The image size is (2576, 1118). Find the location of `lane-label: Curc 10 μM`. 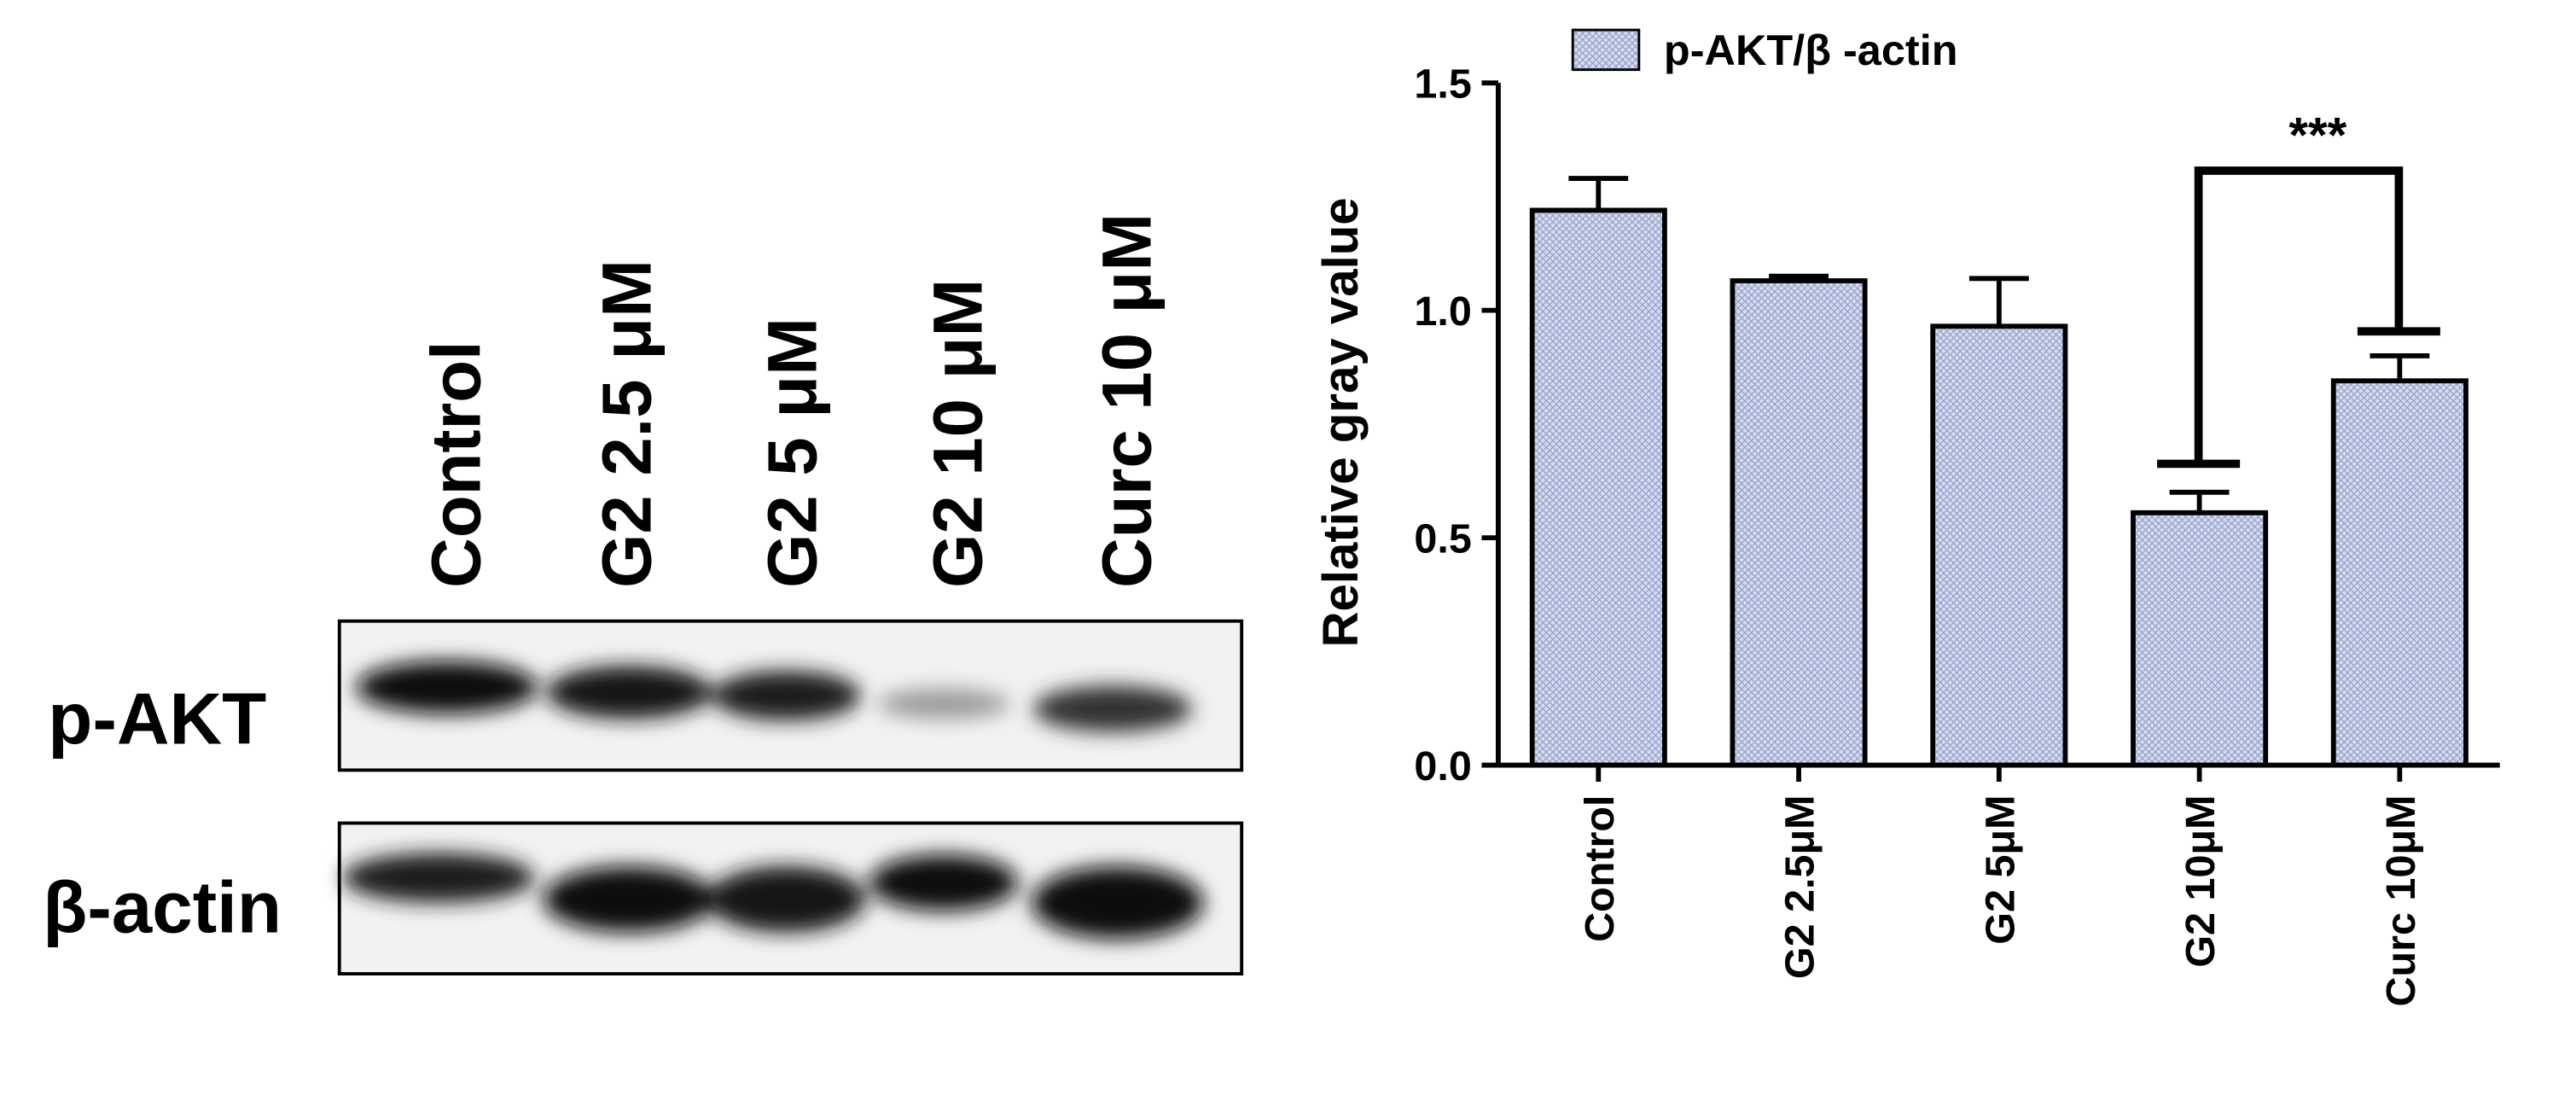

lane-label: Curc 10 μM is located at coordinates (1127, 400).